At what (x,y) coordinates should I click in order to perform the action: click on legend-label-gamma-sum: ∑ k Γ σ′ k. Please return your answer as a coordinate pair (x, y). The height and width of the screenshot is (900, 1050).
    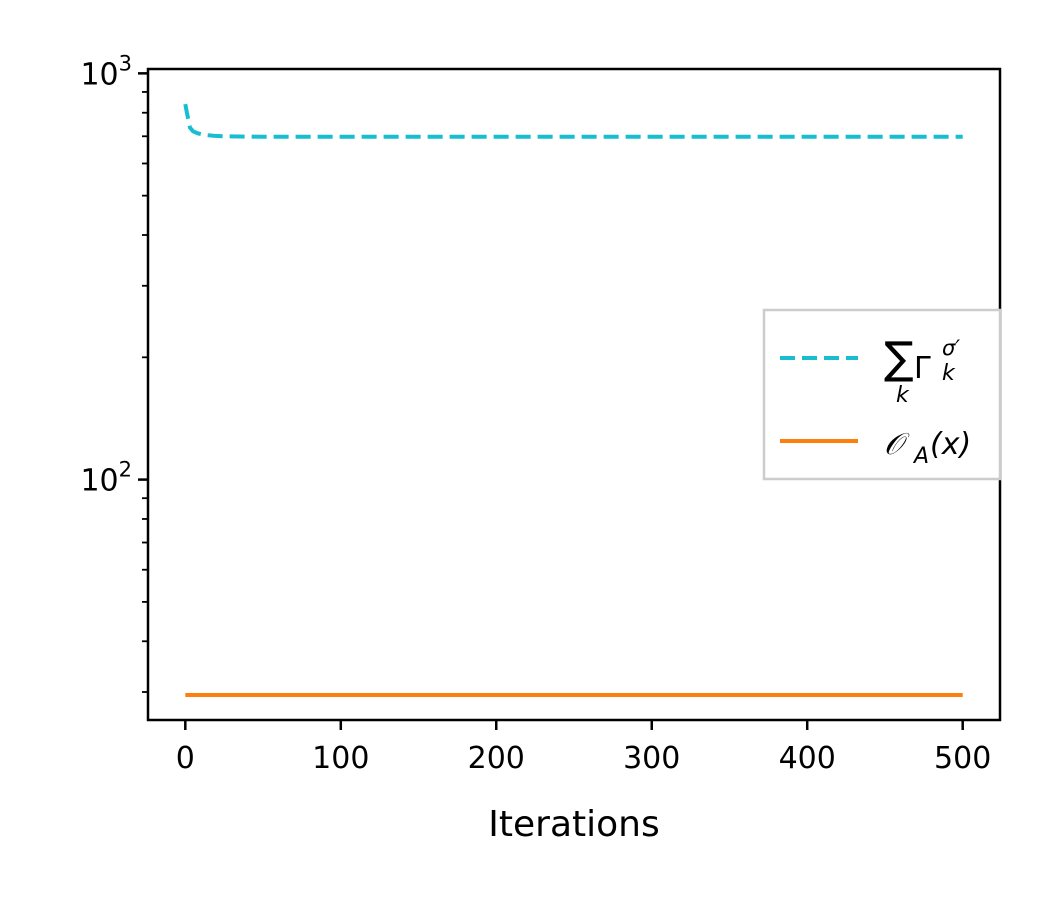
    Looking at the image, I should click on (922, 370).